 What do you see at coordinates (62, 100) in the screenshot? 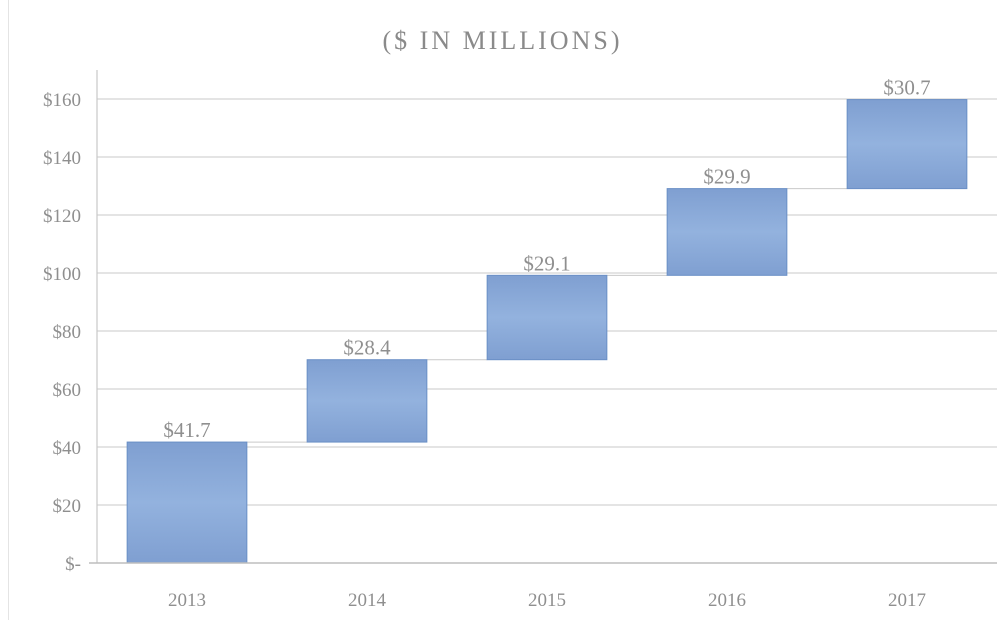
I see `y-tick-label: $160` at bounding box center [62, 100].